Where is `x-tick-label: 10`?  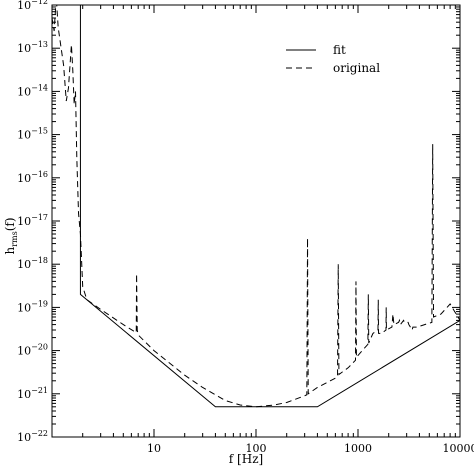
x-tick-label: 10 is located at coordinates (154, 448).